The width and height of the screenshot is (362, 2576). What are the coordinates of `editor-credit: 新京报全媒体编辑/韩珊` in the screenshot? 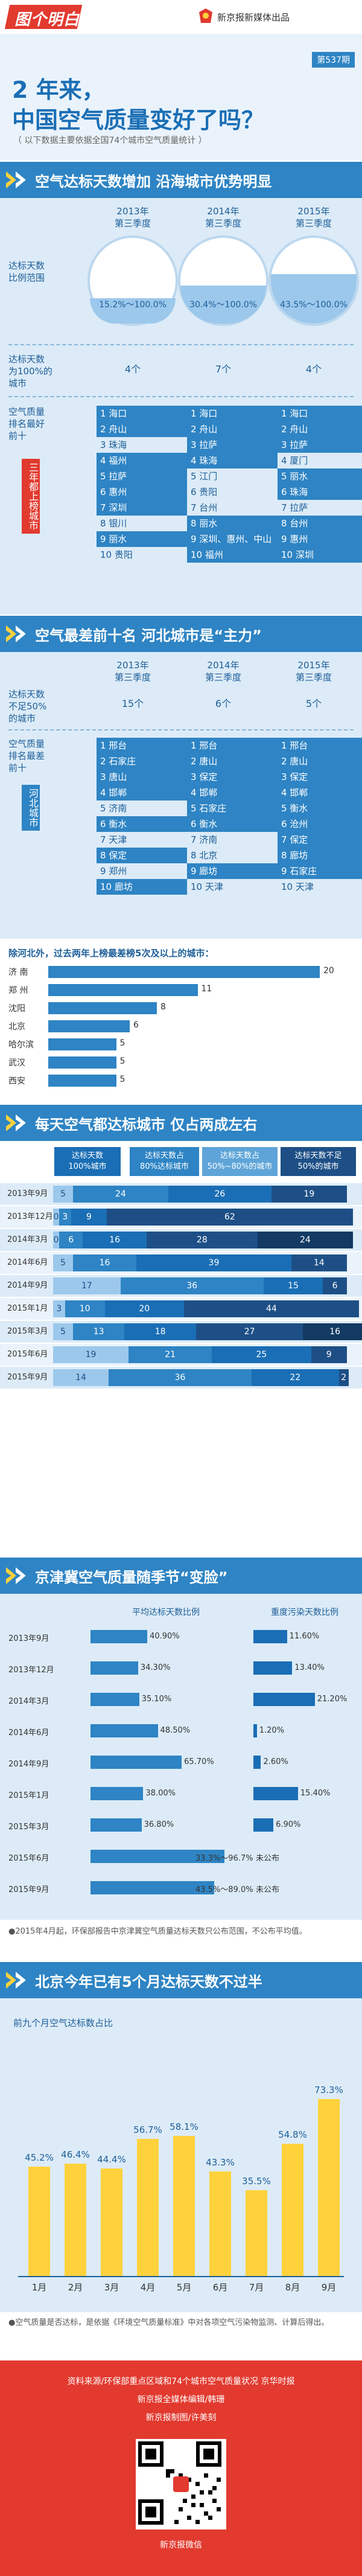 It's located at (181, 2400).